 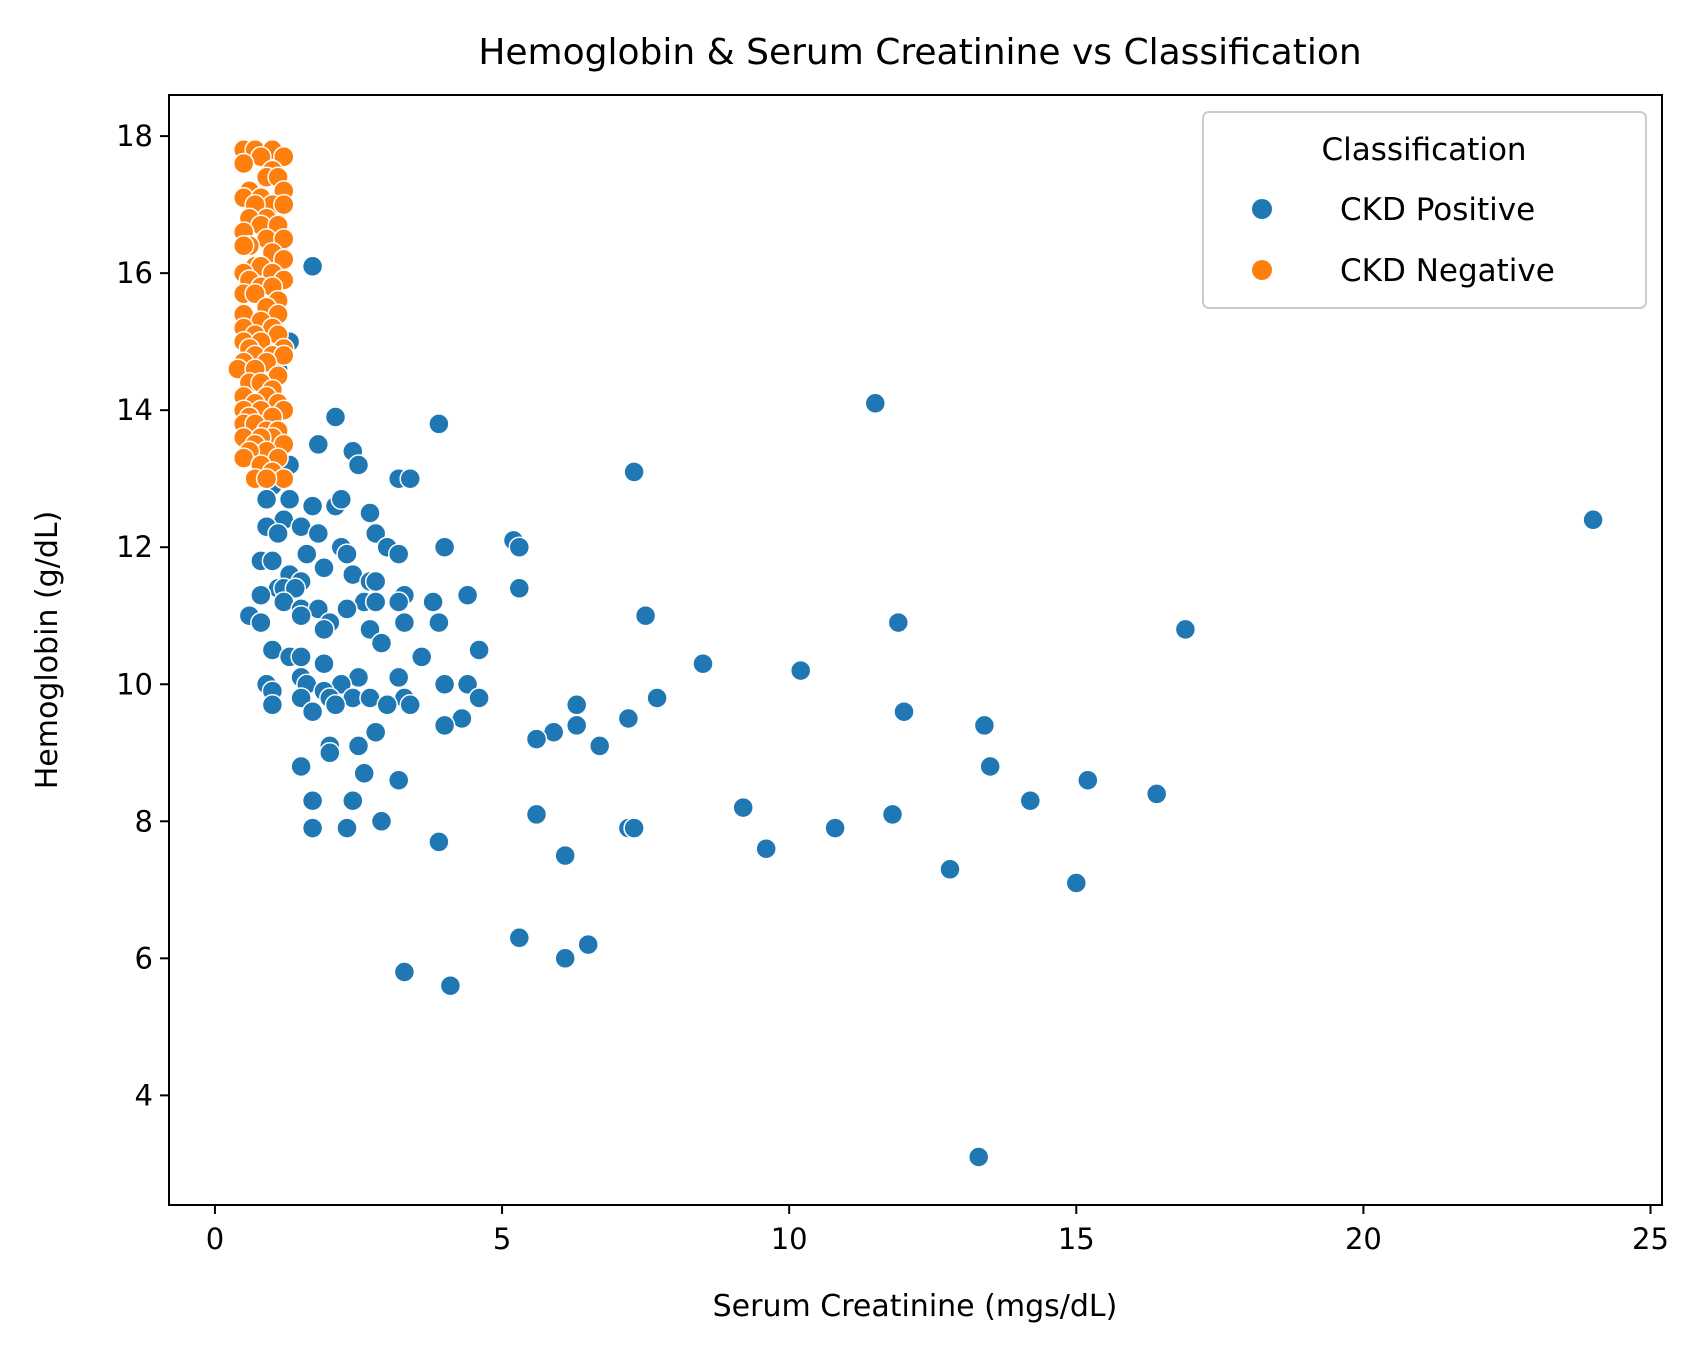 What do you see at coordinates (142, 615) in the screenshot?
I see `y-axis-ticks: 4 6 8 10 12 14 16 18` at bounding box center [142, 615].